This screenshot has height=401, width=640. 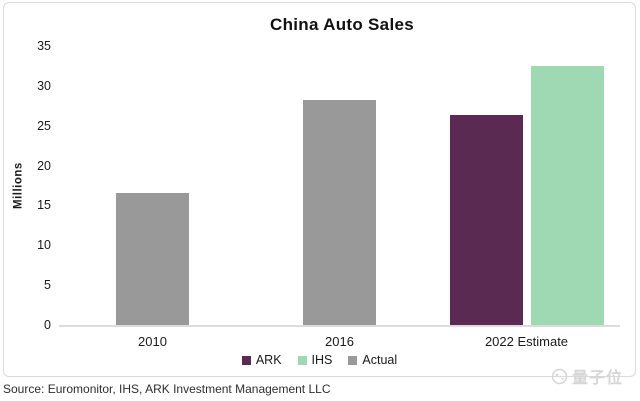 What do you see at coordinates (44, 205) in the screenshot?
I see `y-tick-label: 15` at bounding box center [44, 205].